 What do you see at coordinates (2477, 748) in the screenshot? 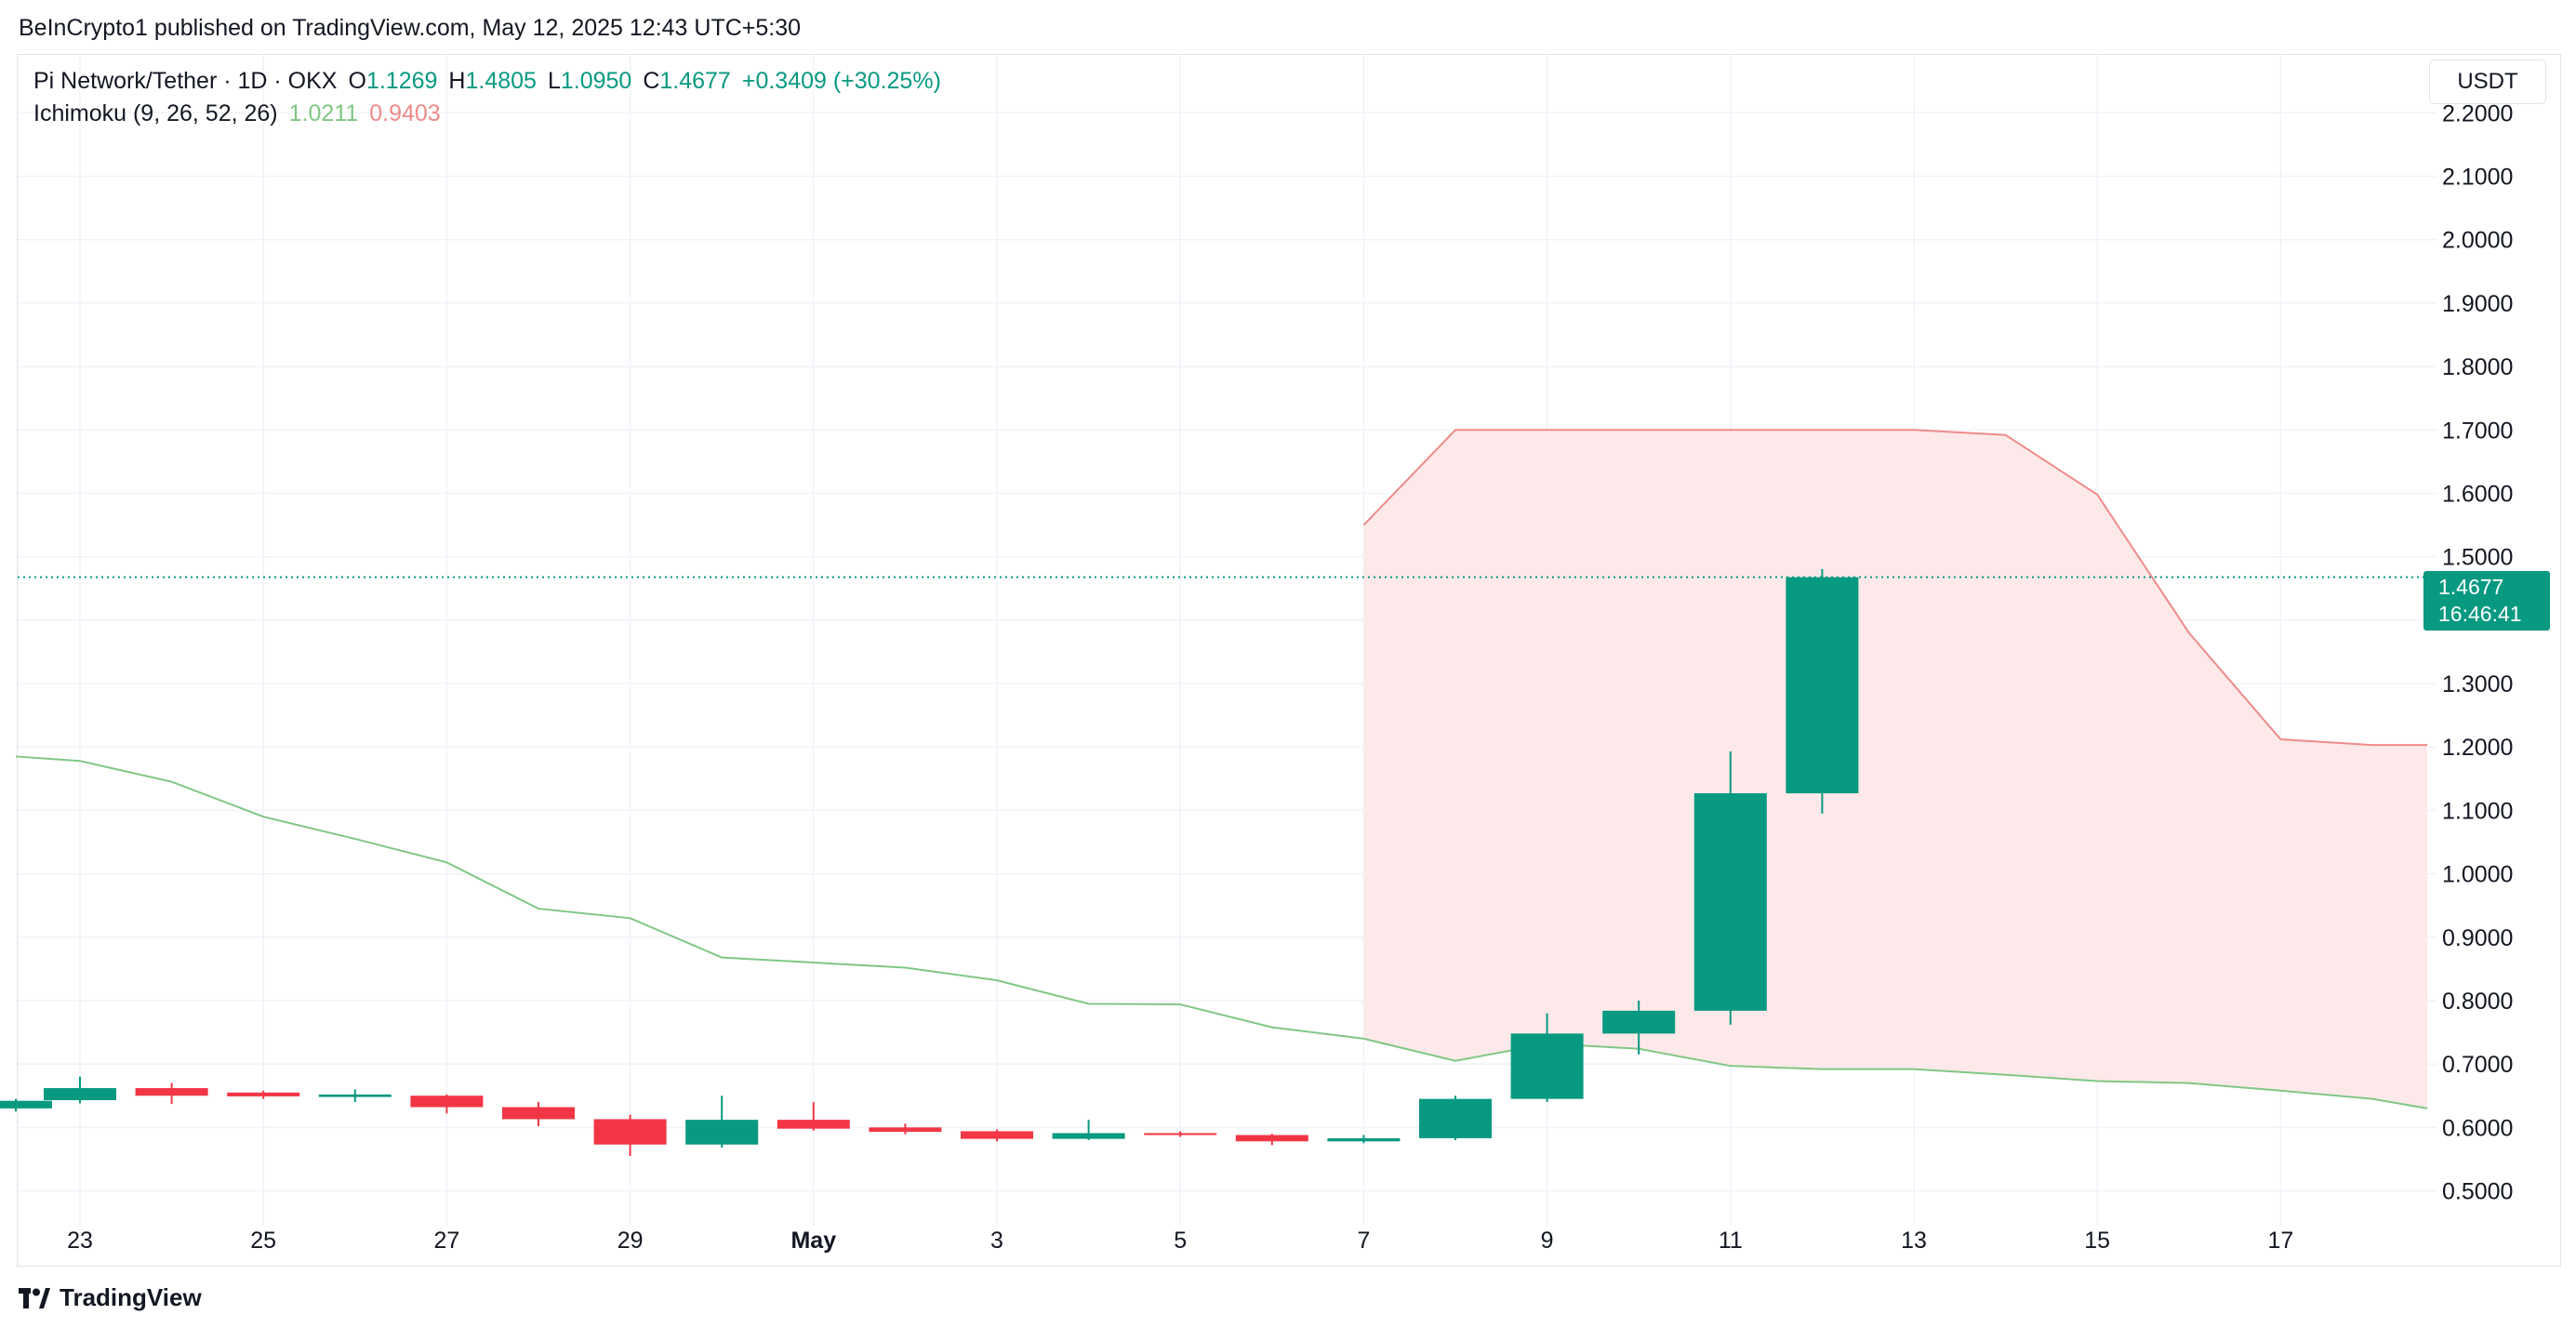
I see `y-tick-label: 1.2000` at bounding box center [2477, 748].